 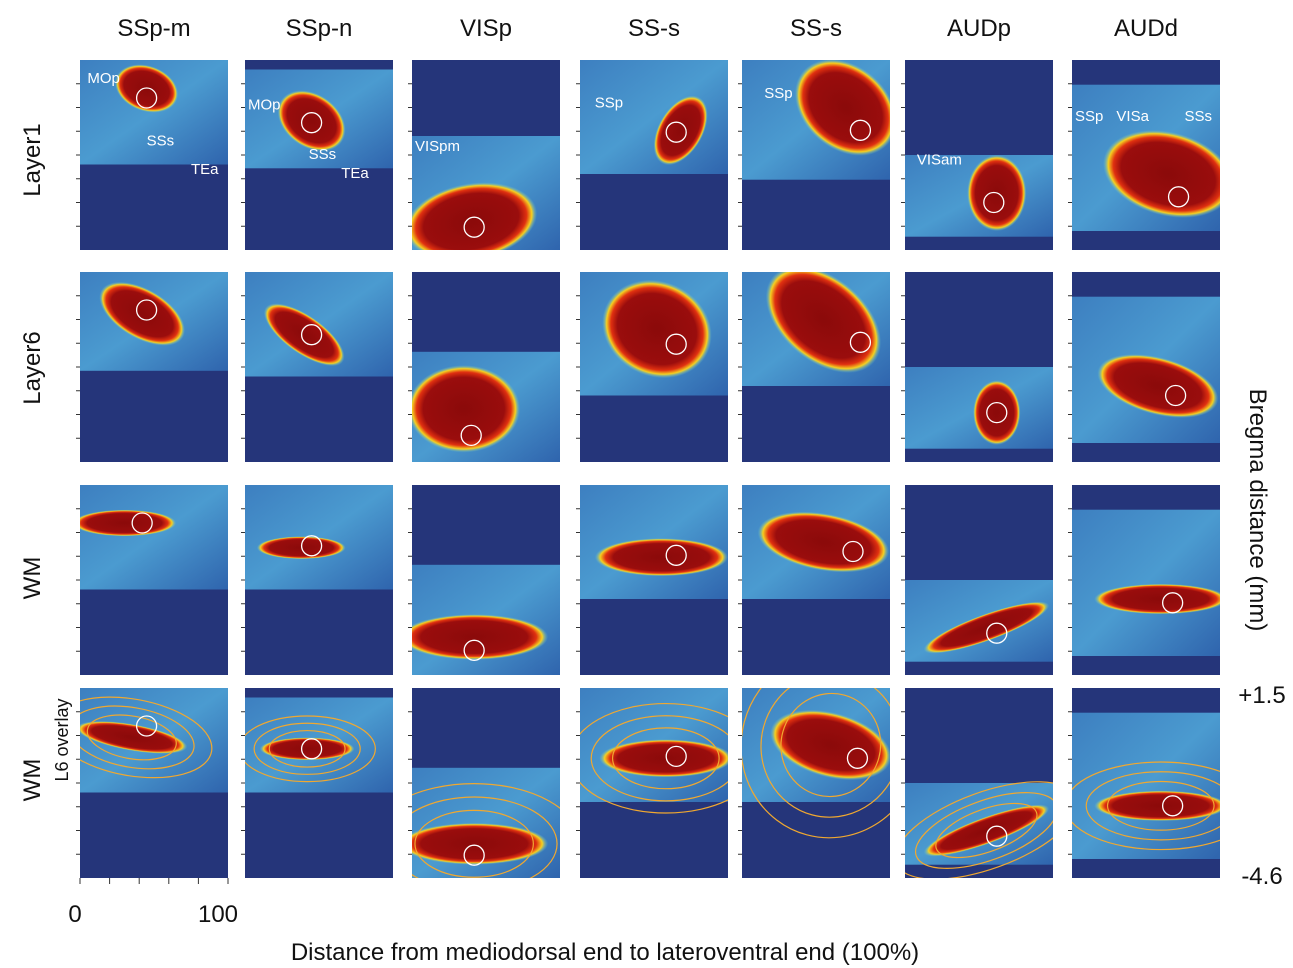 I want to click on heatmap-panel: SSp VISa SSs, so click(x=1144, y=155).